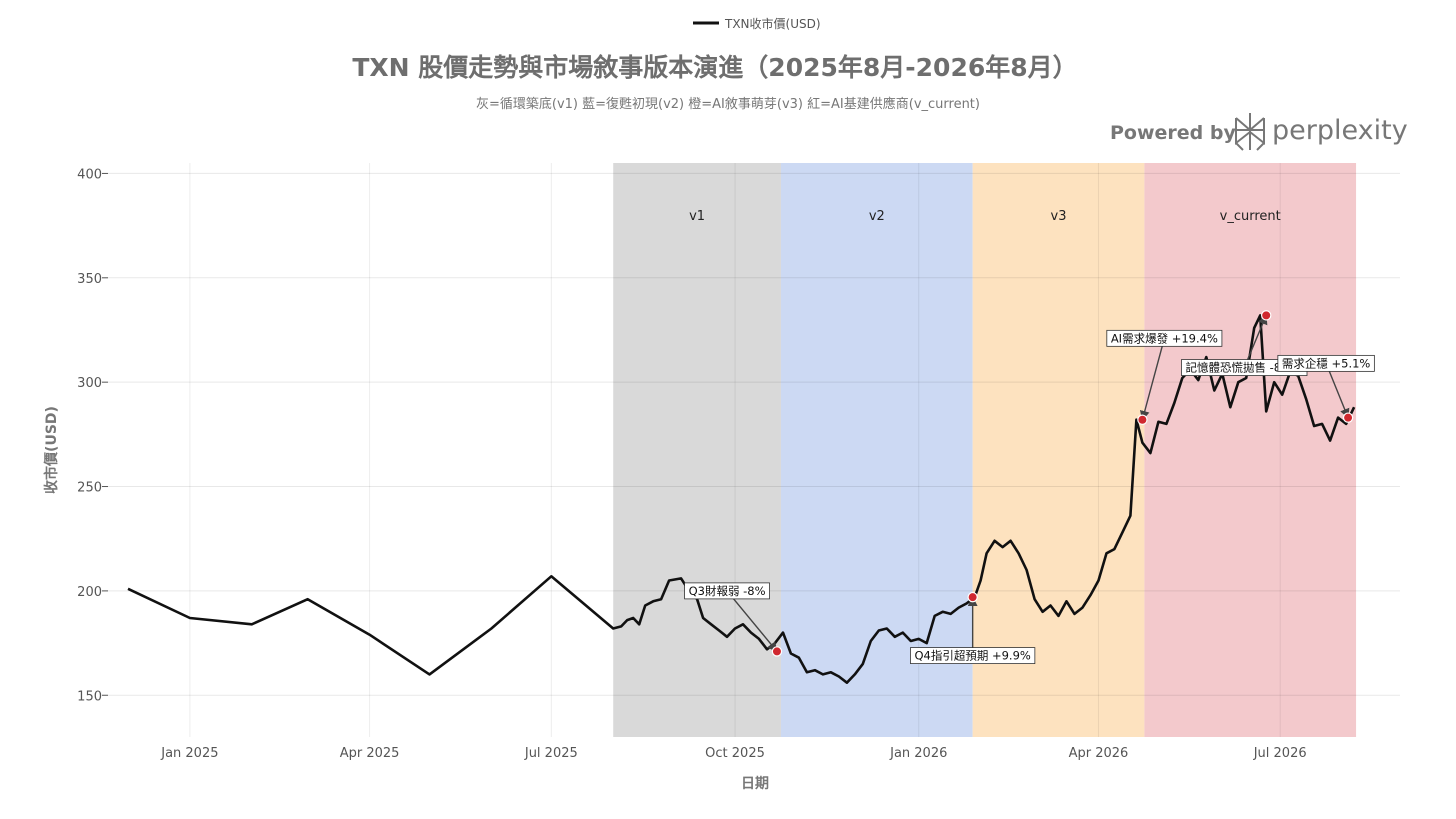 The width and height of the screenshot is (1456, 819). I want to click on phase-band-labels: v1 v2 v3 v_current, so click(985, 216).